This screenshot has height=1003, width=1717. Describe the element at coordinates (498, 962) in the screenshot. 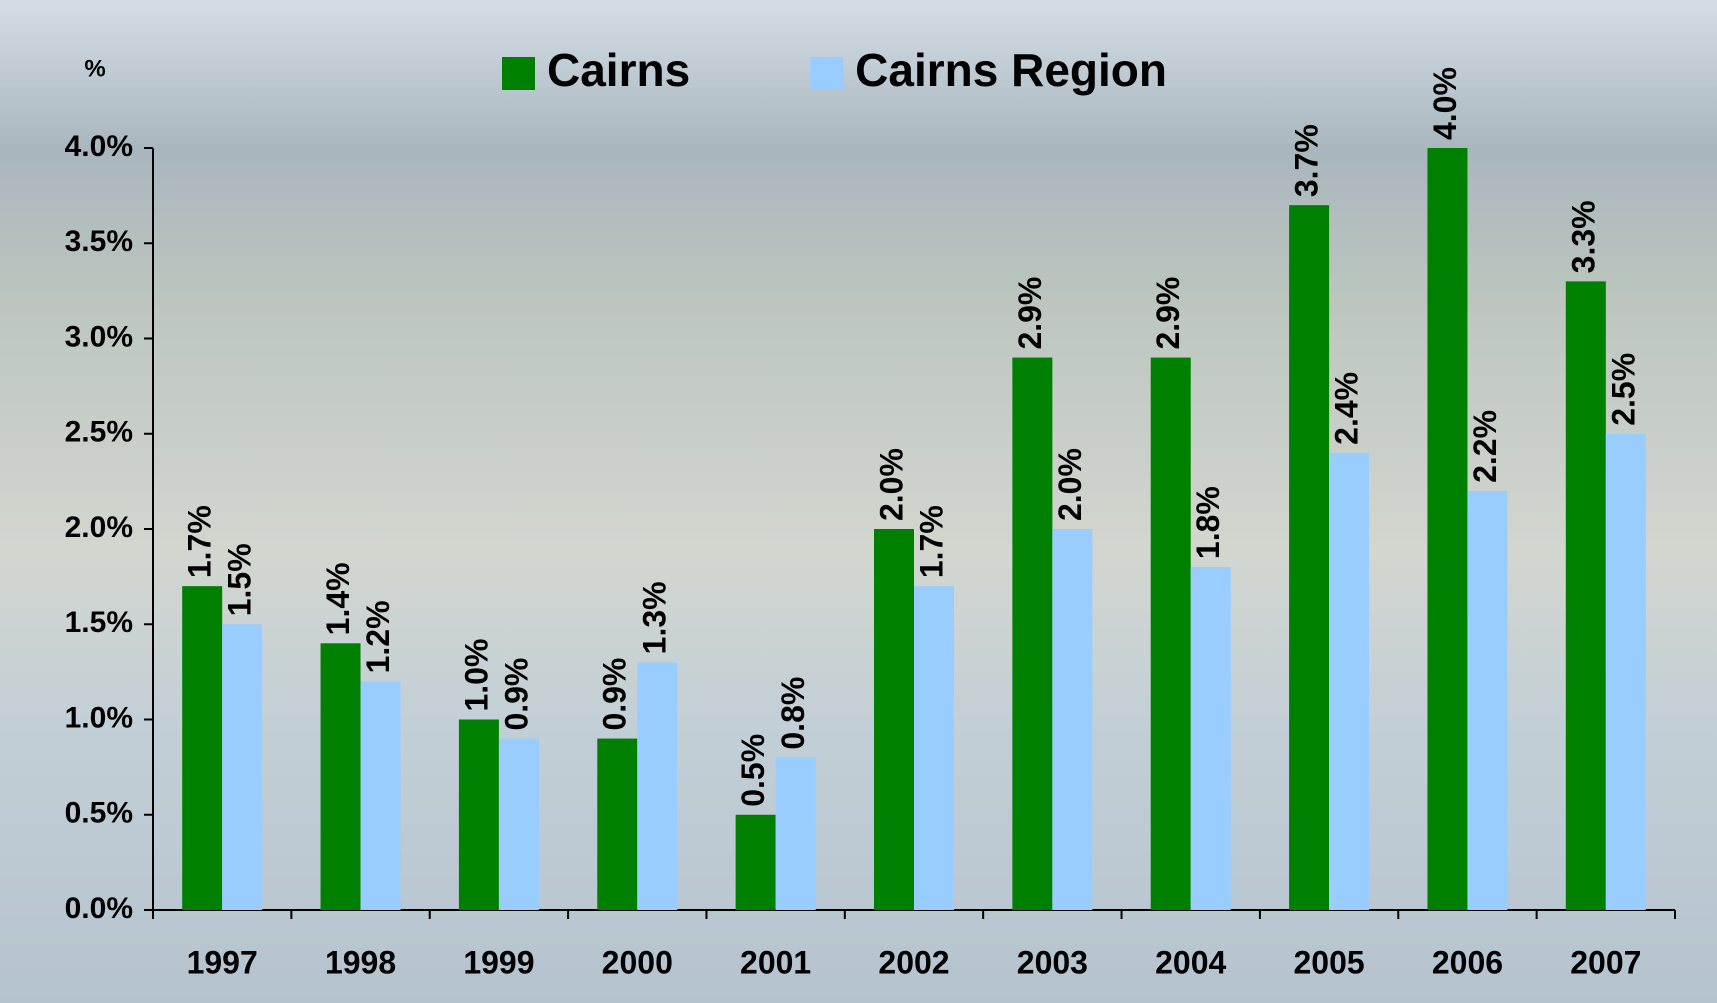

I see `x-tick-label: 1999` at that location.